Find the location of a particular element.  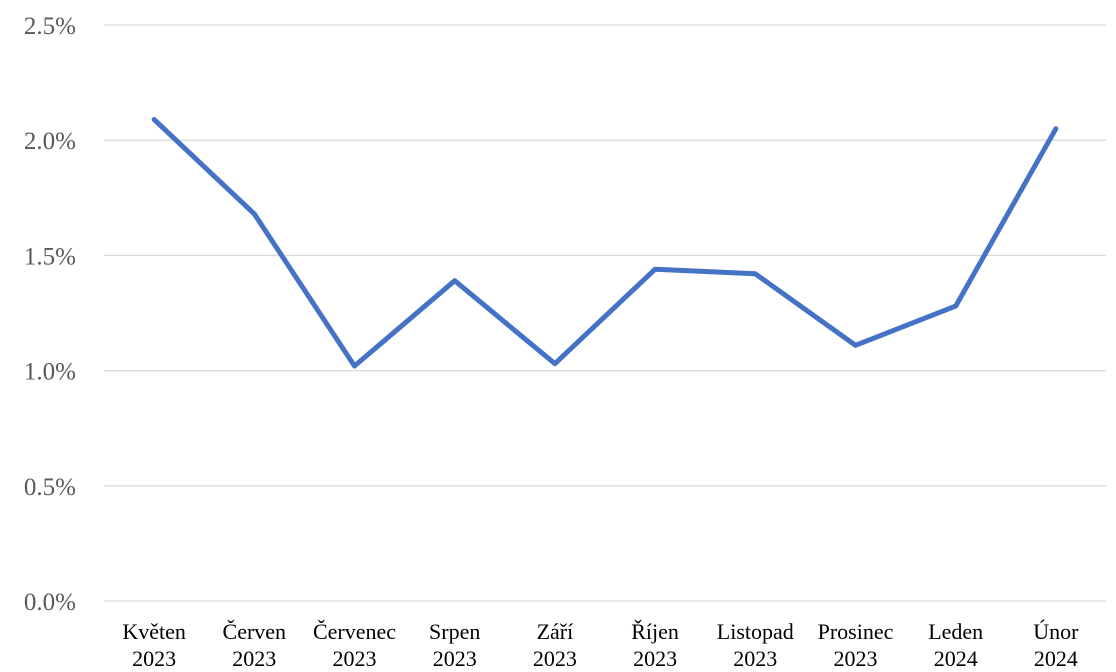

x-tick-label-month: Únor is located at coordinates (1056, 631).